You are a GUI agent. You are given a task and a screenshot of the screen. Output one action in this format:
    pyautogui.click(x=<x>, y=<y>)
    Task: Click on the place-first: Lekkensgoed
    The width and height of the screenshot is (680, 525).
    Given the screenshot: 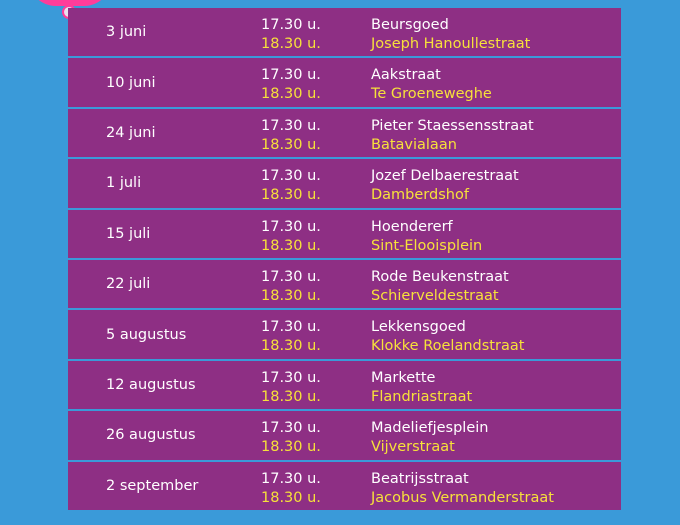 What is the action you would take?
    pyautogui.click(x=418, y=327)
    